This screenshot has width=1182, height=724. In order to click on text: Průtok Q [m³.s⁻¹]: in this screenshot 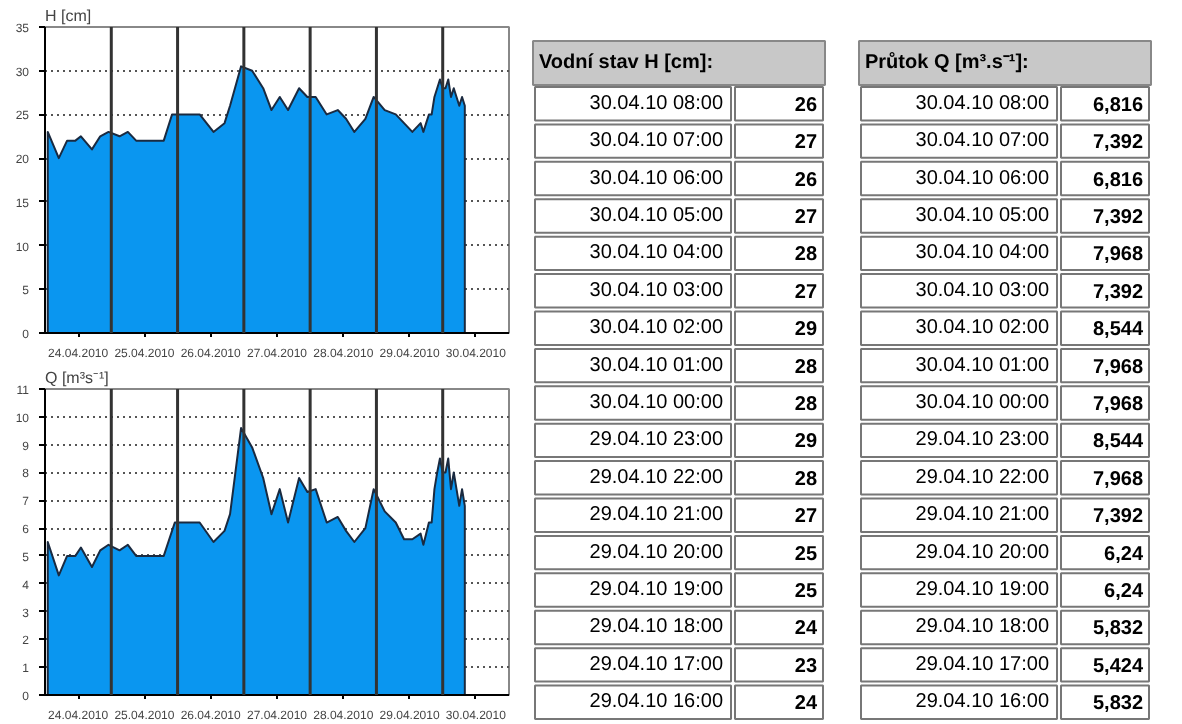, I will do `click(947, 62)`.